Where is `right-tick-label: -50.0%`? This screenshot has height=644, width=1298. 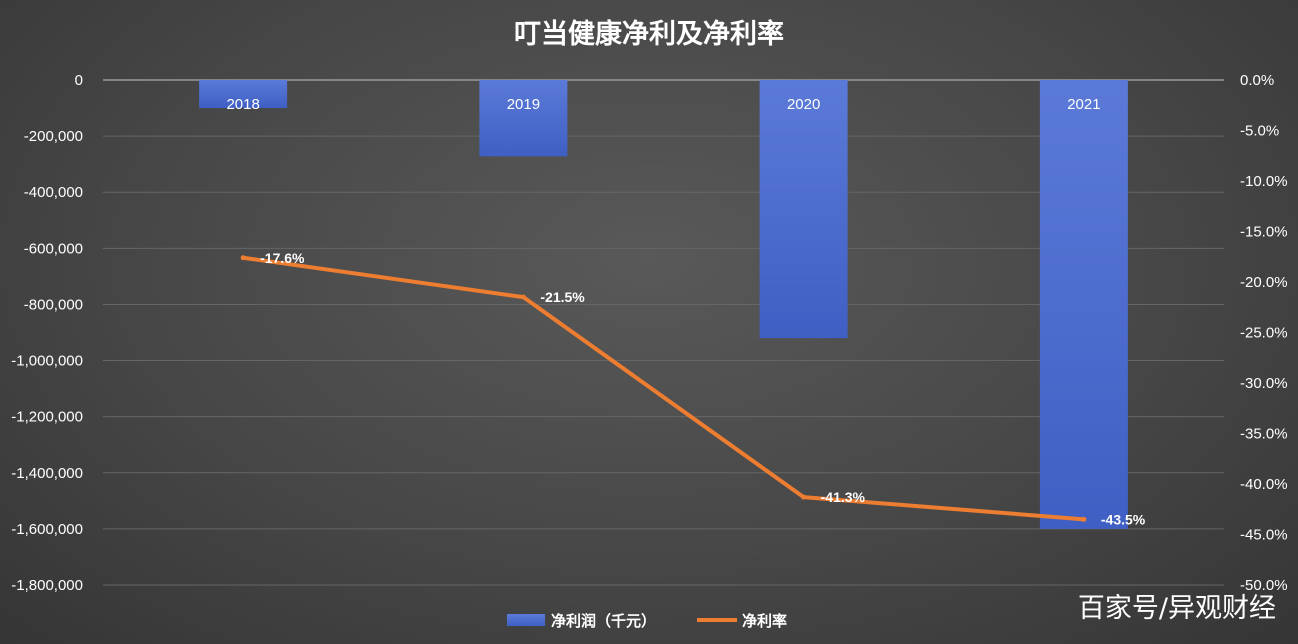
right-tick-label: -50.0% is located at coordinates (1264, 585).